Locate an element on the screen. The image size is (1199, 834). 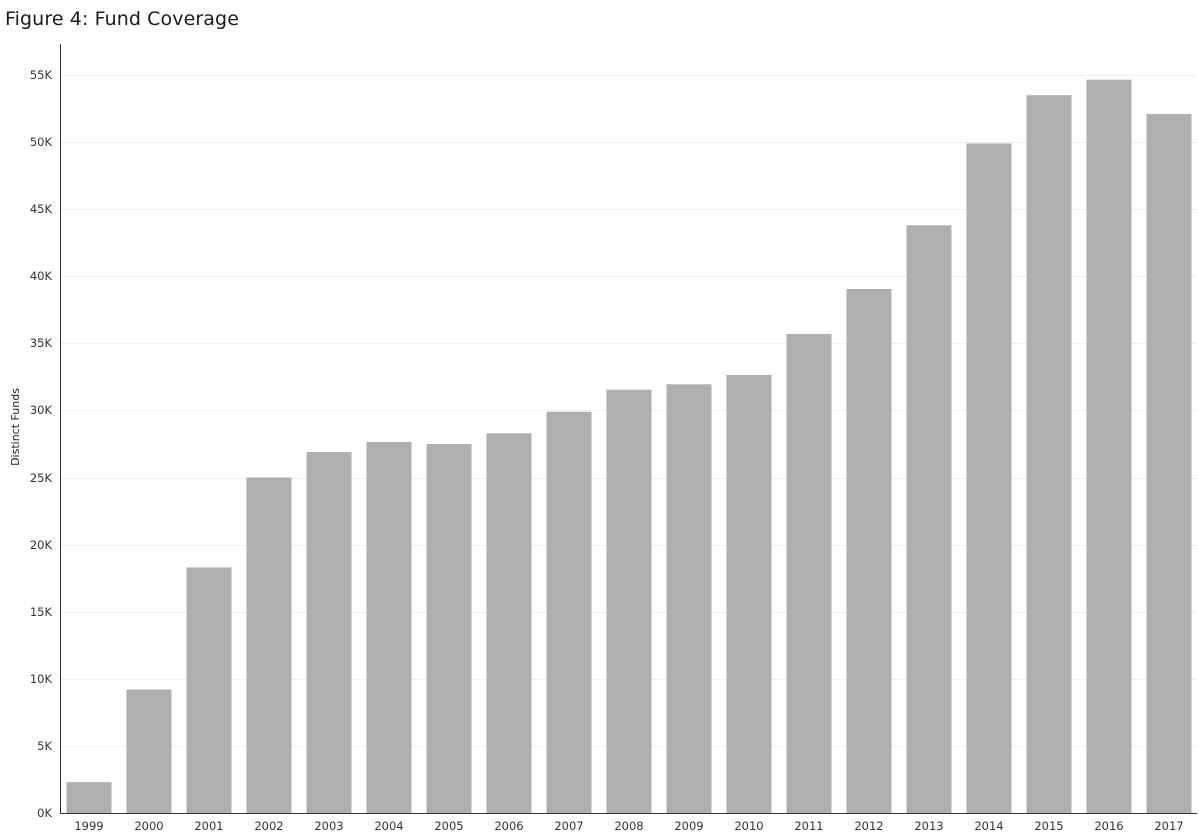
x-tick-label: 2017 is located at coordinates (1168, 826).